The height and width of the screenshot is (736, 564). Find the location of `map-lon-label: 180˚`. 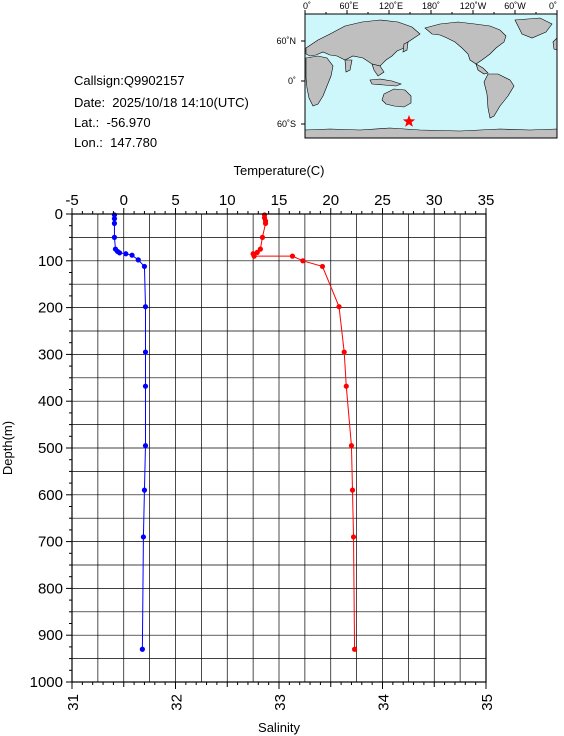

map-lon-label: 180˚ is located at coordinates (431, 6).